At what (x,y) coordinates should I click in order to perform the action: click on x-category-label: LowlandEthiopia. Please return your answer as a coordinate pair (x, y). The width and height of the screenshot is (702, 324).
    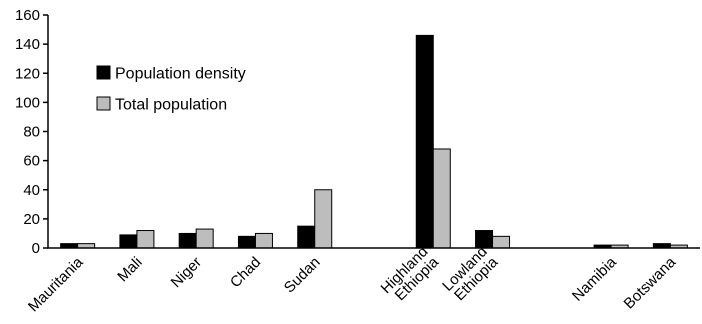
    Looking at the image, I should click on (470, 274).